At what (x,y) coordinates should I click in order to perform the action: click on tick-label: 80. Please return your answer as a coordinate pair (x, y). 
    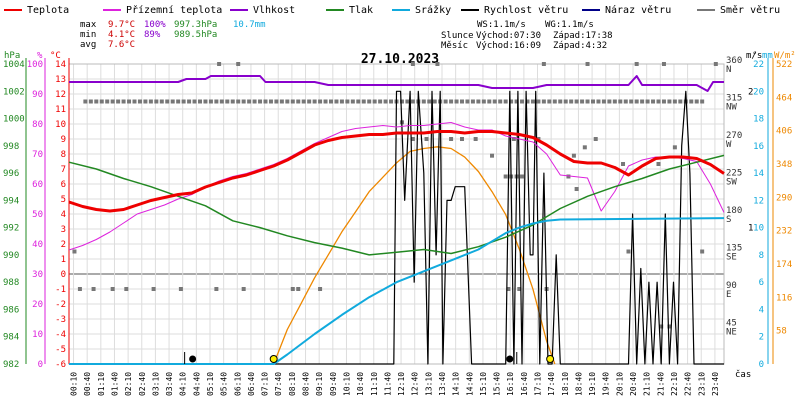
    Looking at the image, I should click on (37, 125).